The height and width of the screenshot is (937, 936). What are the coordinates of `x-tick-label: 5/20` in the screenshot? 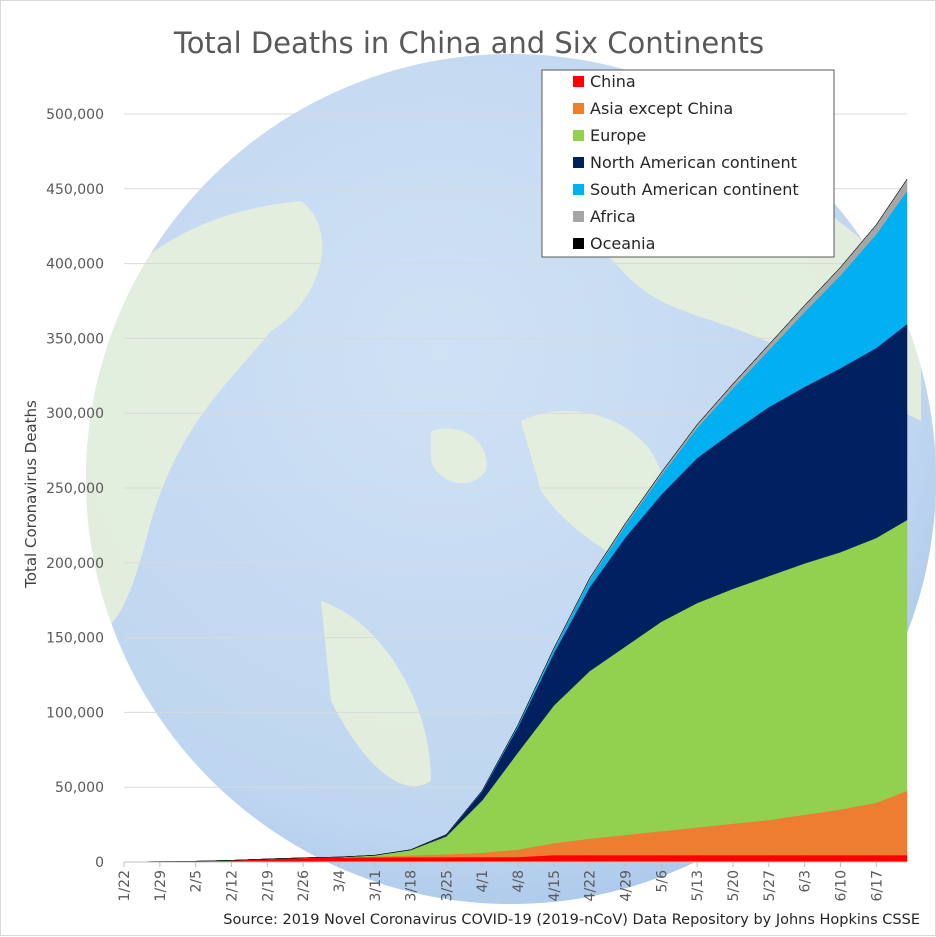 It's located at (734, 885).